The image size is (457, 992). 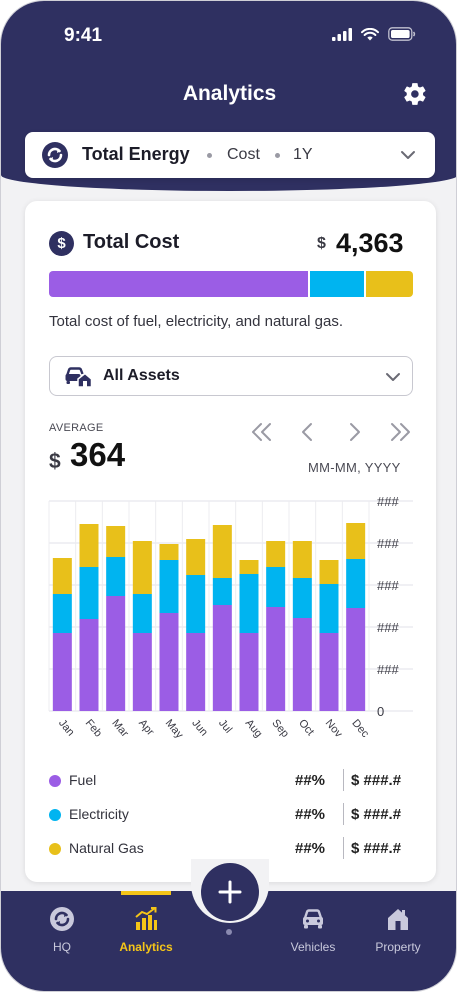 I want to click on bar-fuel-jun, so click(x=196, y=672).